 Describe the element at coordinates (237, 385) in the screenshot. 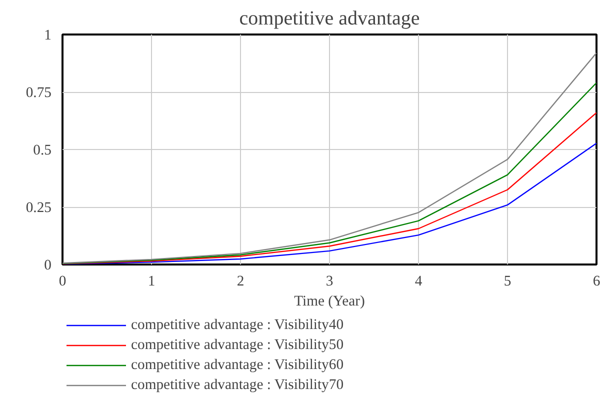

I see `legend-label: competitive advantage : Visibility70` at that location.